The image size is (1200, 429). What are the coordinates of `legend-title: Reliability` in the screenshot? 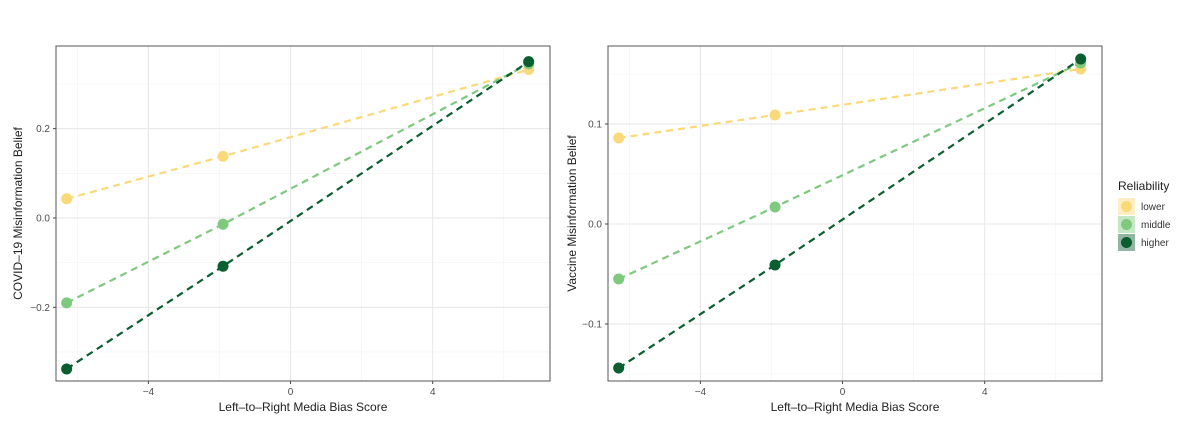 It's located at (1143, 186).